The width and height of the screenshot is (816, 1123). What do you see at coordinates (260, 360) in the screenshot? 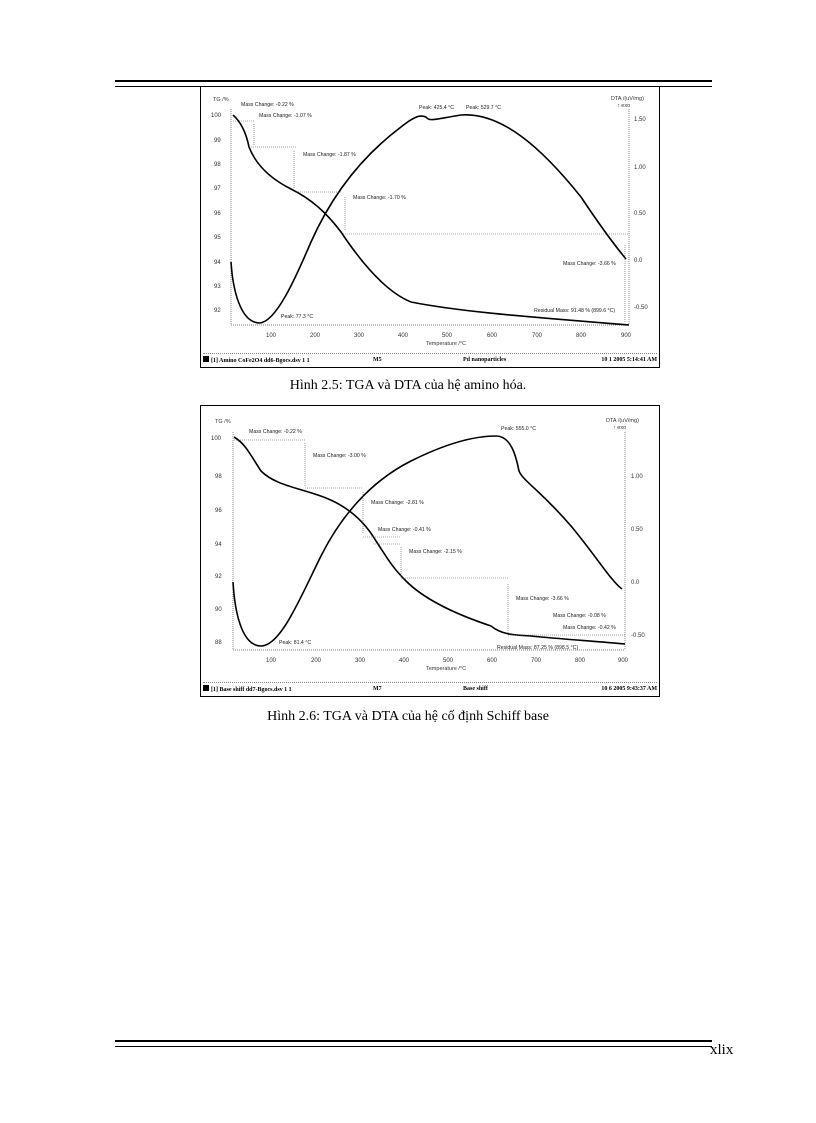
I see `statusbar-file: [1] Amino CoFe2O4 dd6-Bgocs.dsv 1 1` at bounding box center [260, 360].